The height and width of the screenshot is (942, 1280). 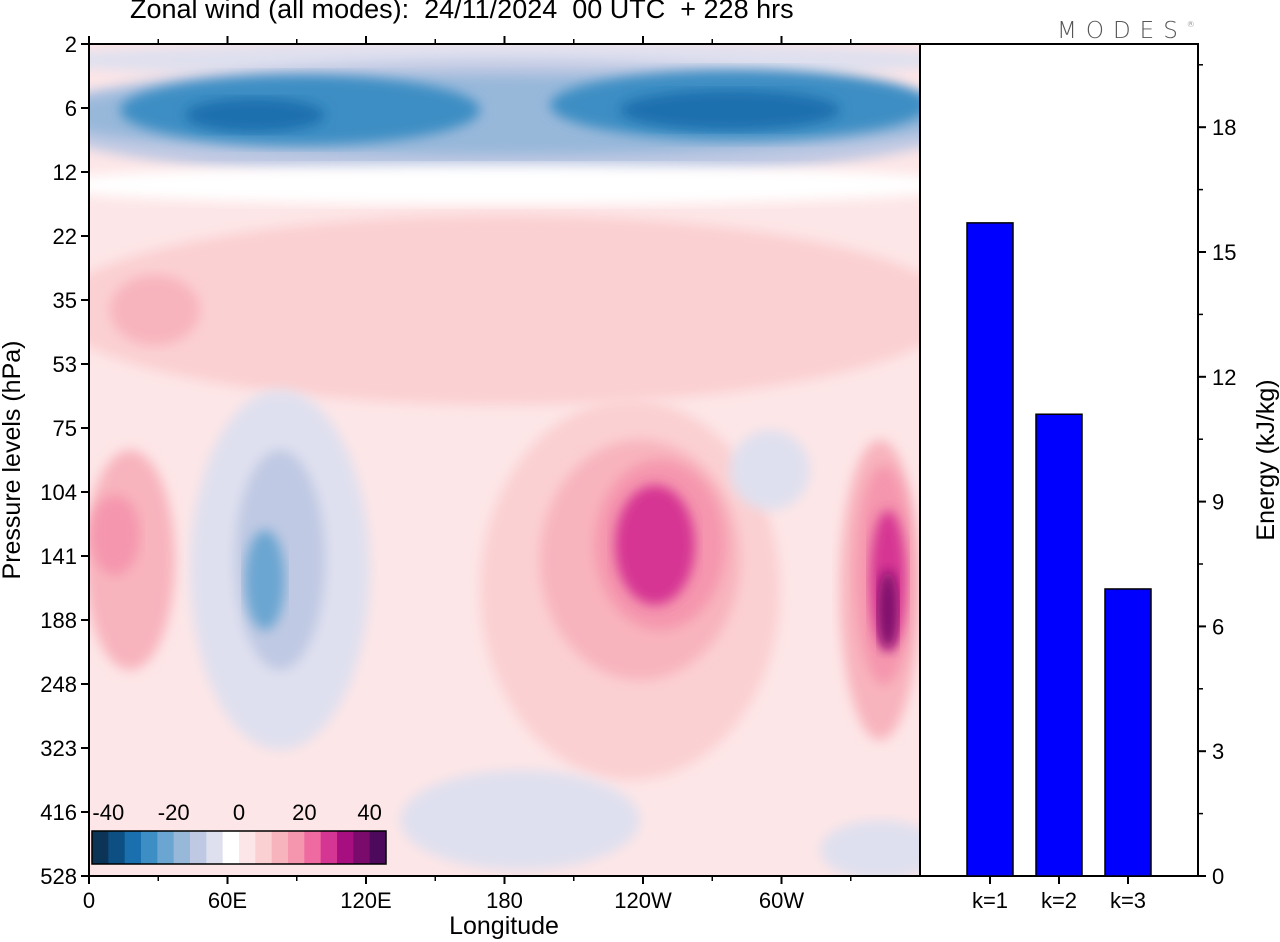 I want to click on colorbar-label: 0, so click(x=239, y=812).